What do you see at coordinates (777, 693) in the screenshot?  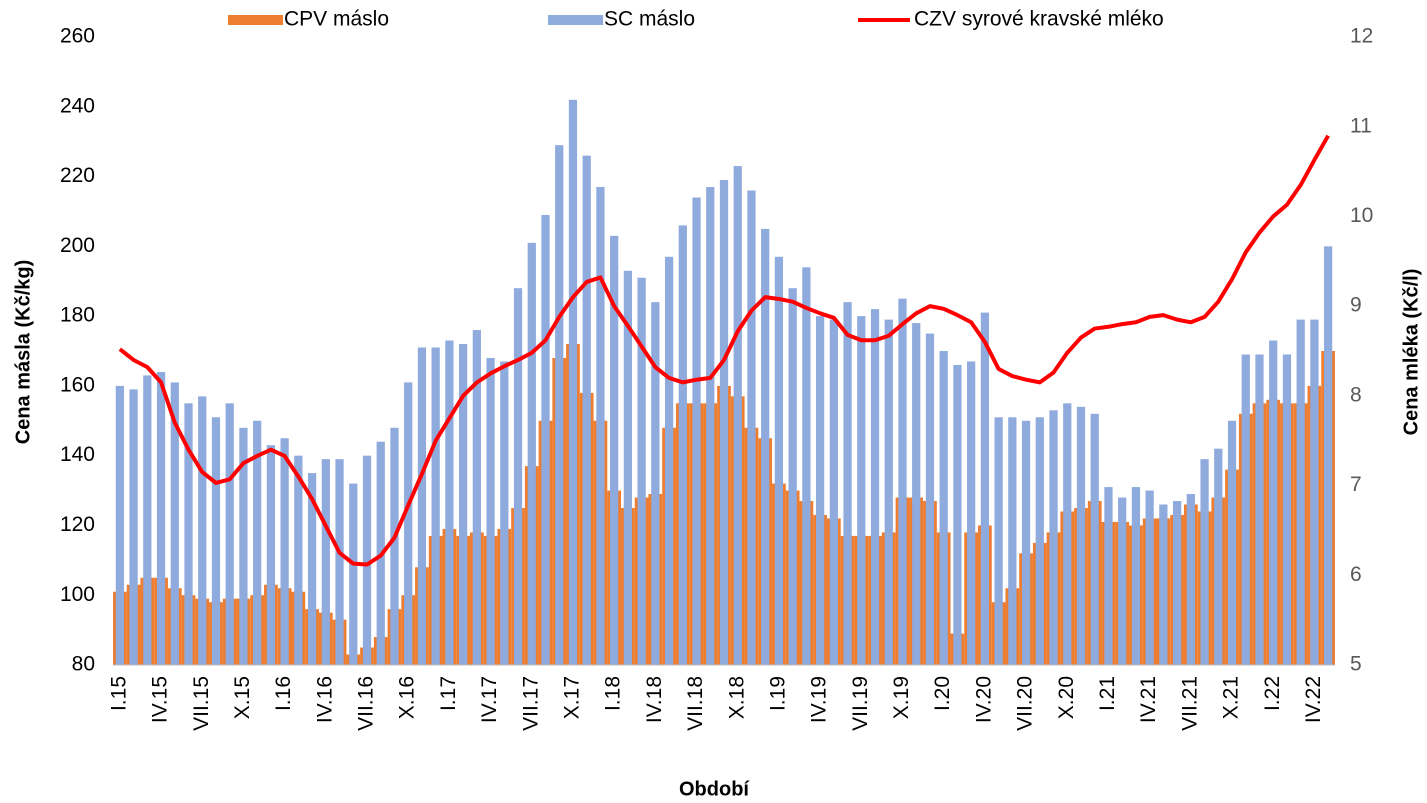 I see `x-tick-label: I.19` at bounding box center [777, 693].